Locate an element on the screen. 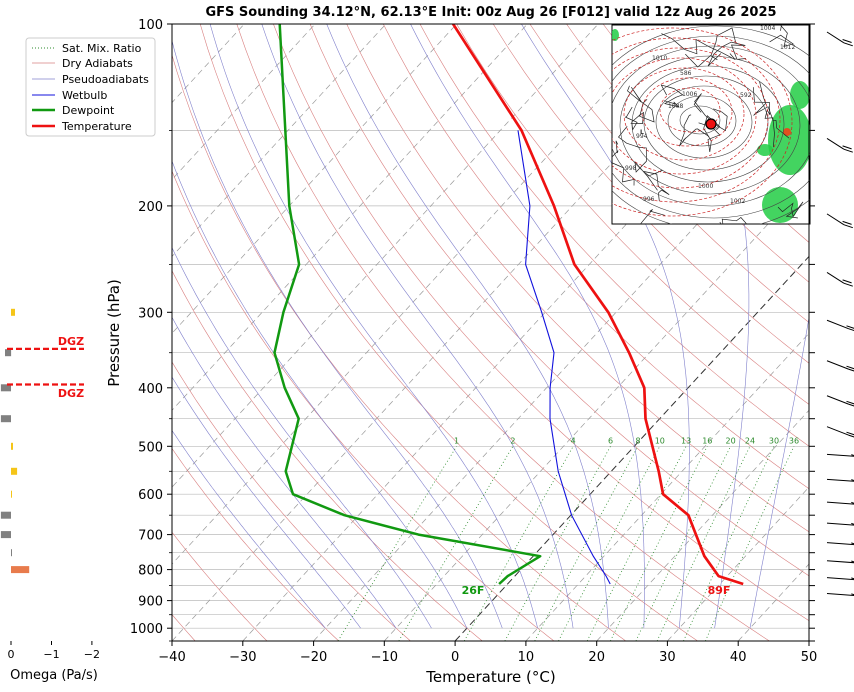  x-tick-label: −30 is located at coordinates (242, 657).